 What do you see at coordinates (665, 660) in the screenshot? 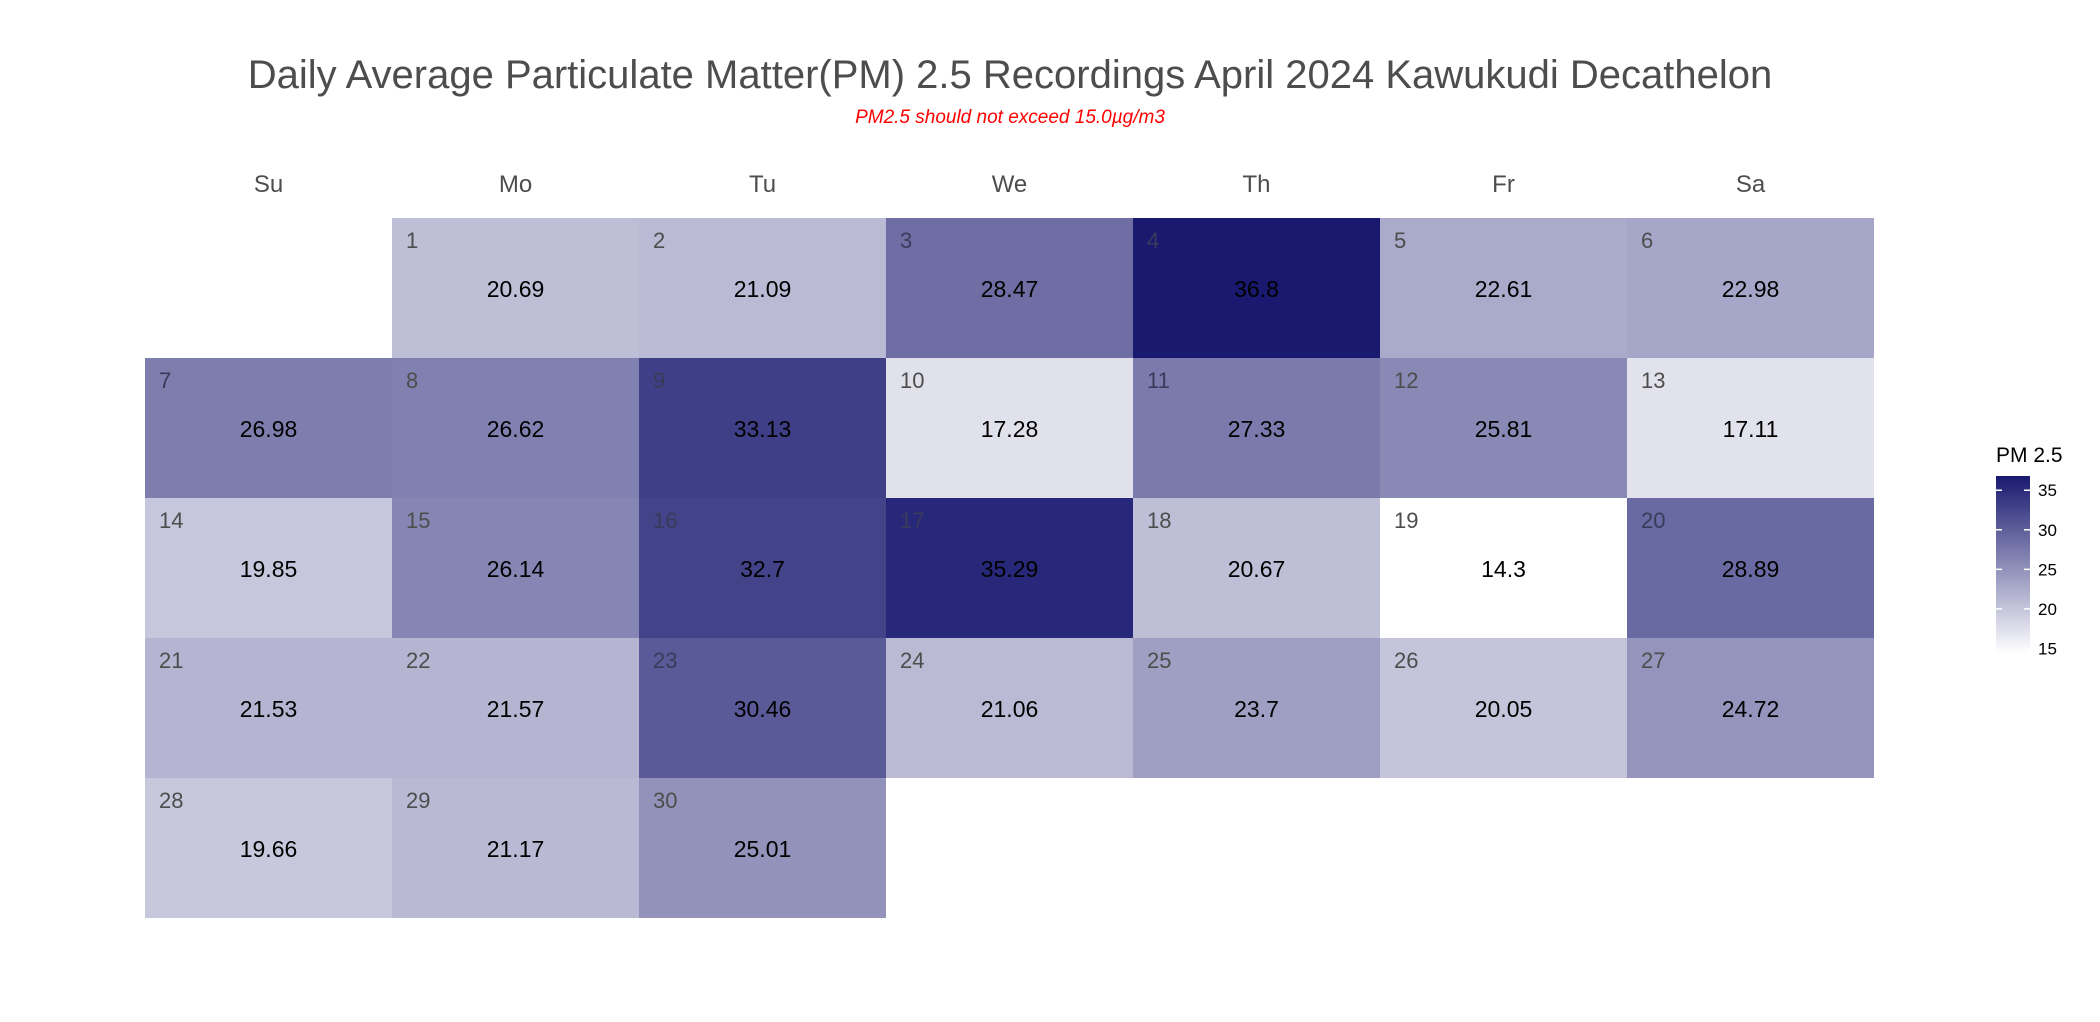
I see `day-number: 23` at bounding box center [665, 660].